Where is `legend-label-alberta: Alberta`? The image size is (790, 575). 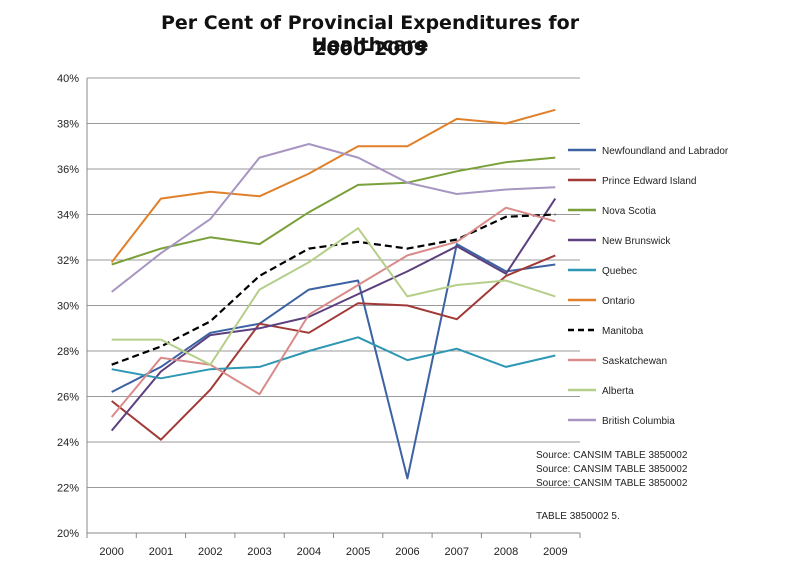
legend-label-alberta: Alberta is located at coordinates (618, 391).